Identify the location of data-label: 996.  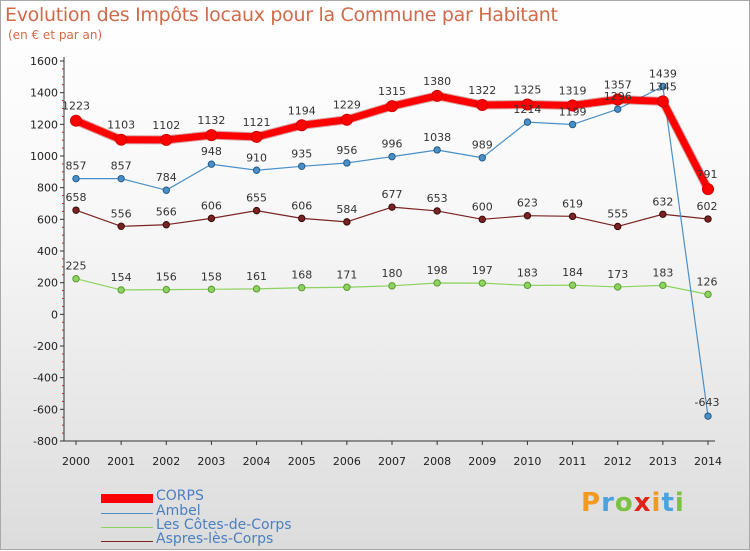
(392, 144).